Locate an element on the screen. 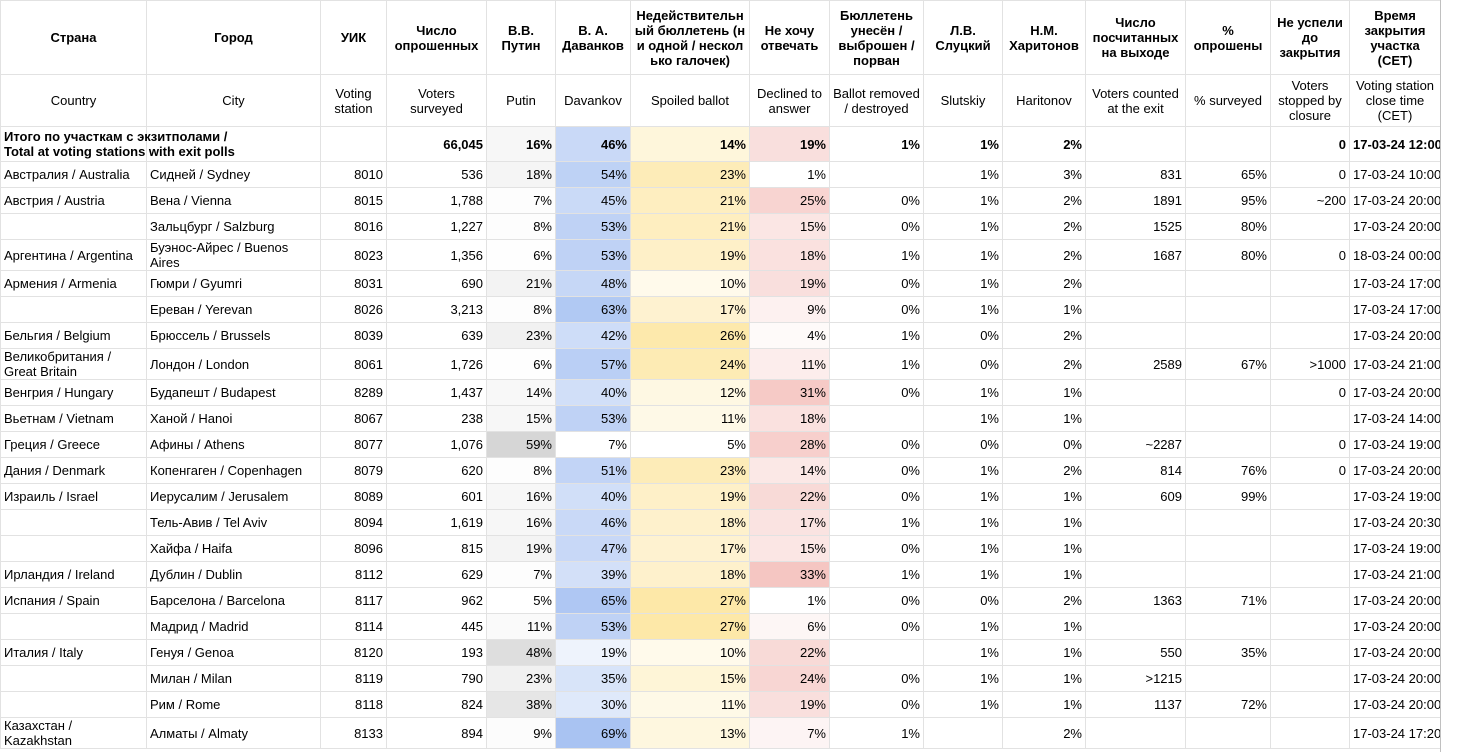 The image size is (1457, 752). value-cell: 824 is located at coordinates (436, 704).